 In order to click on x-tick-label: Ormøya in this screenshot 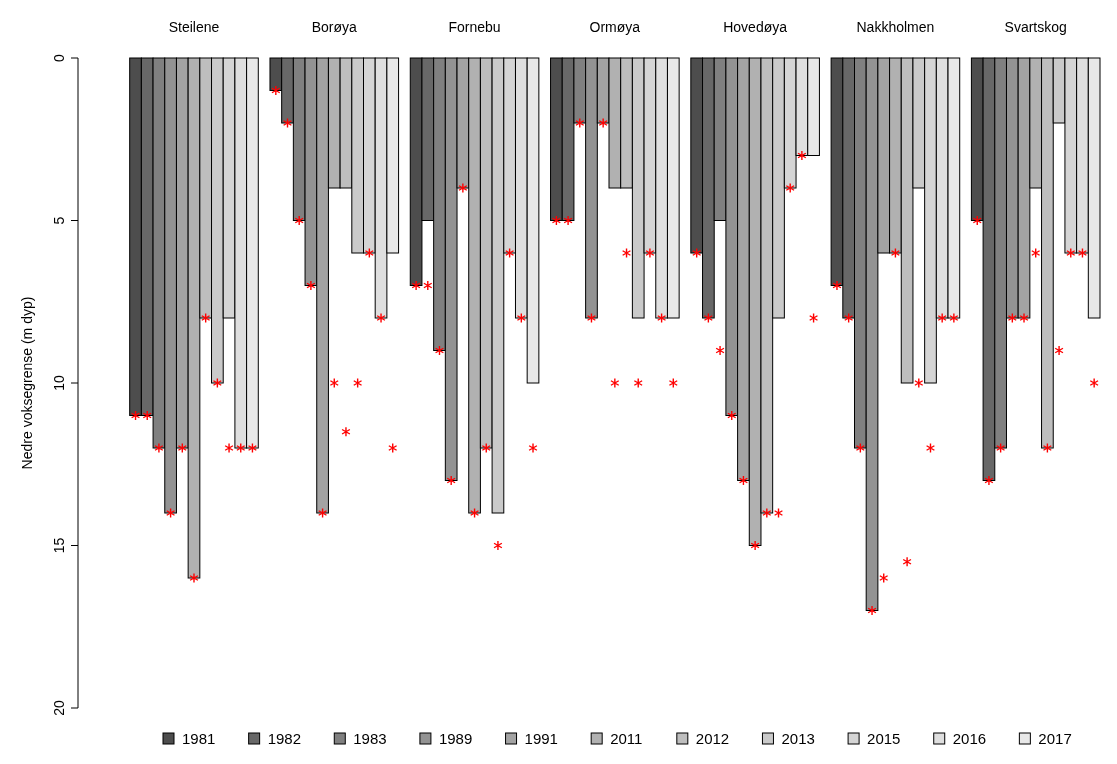, I will do `click(615, 27)`.